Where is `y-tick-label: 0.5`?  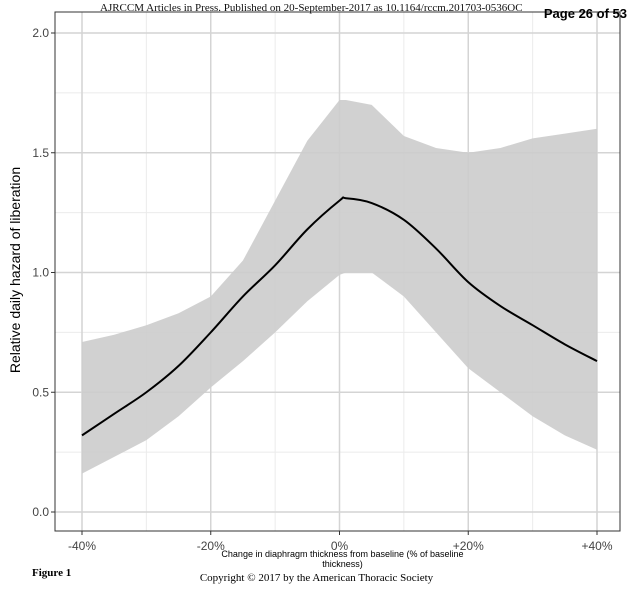
y-tick-label: 0.5 is located at coordinates (40, 392).